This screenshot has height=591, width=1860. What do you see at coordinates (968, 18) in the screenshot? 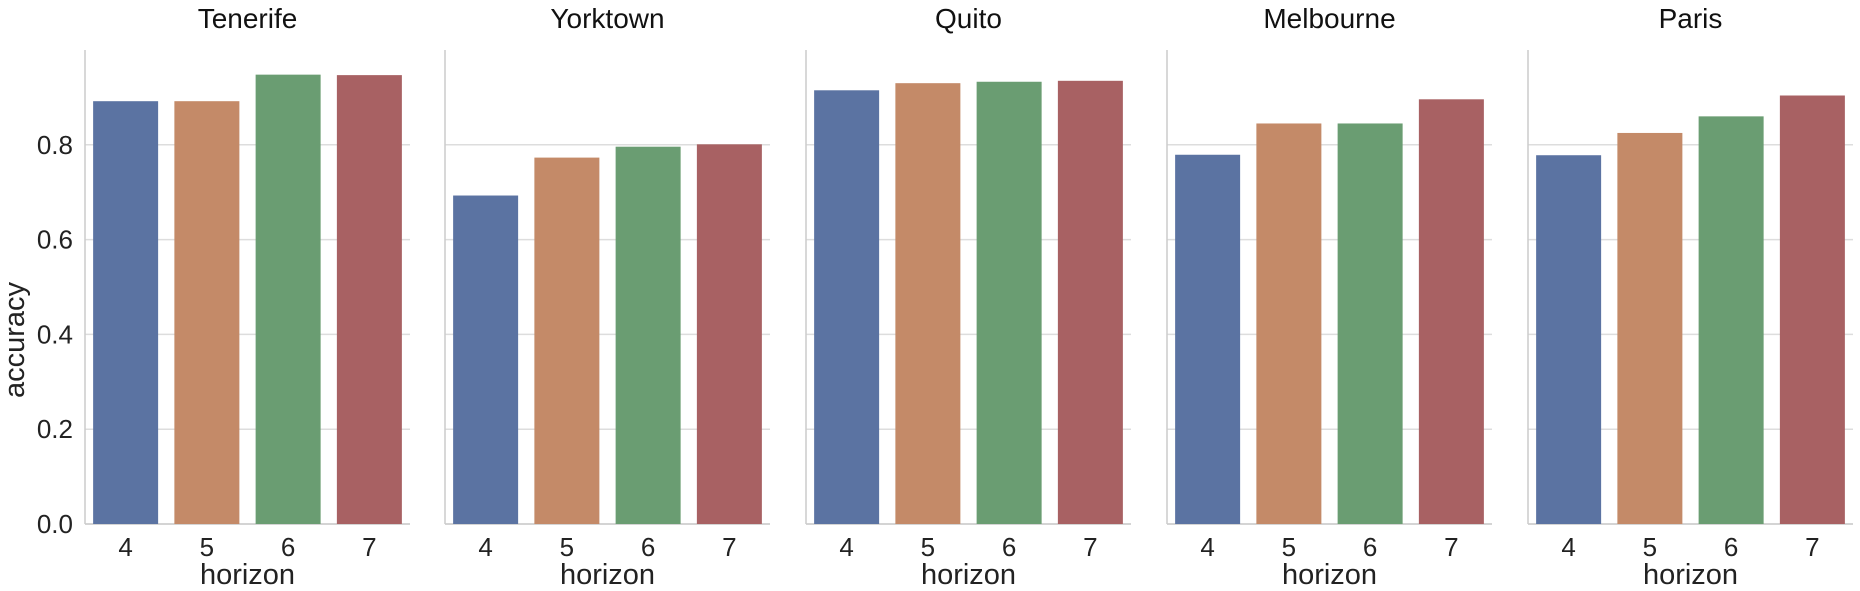
I see `panel-title: Quito` at bounding box center [968, 18].